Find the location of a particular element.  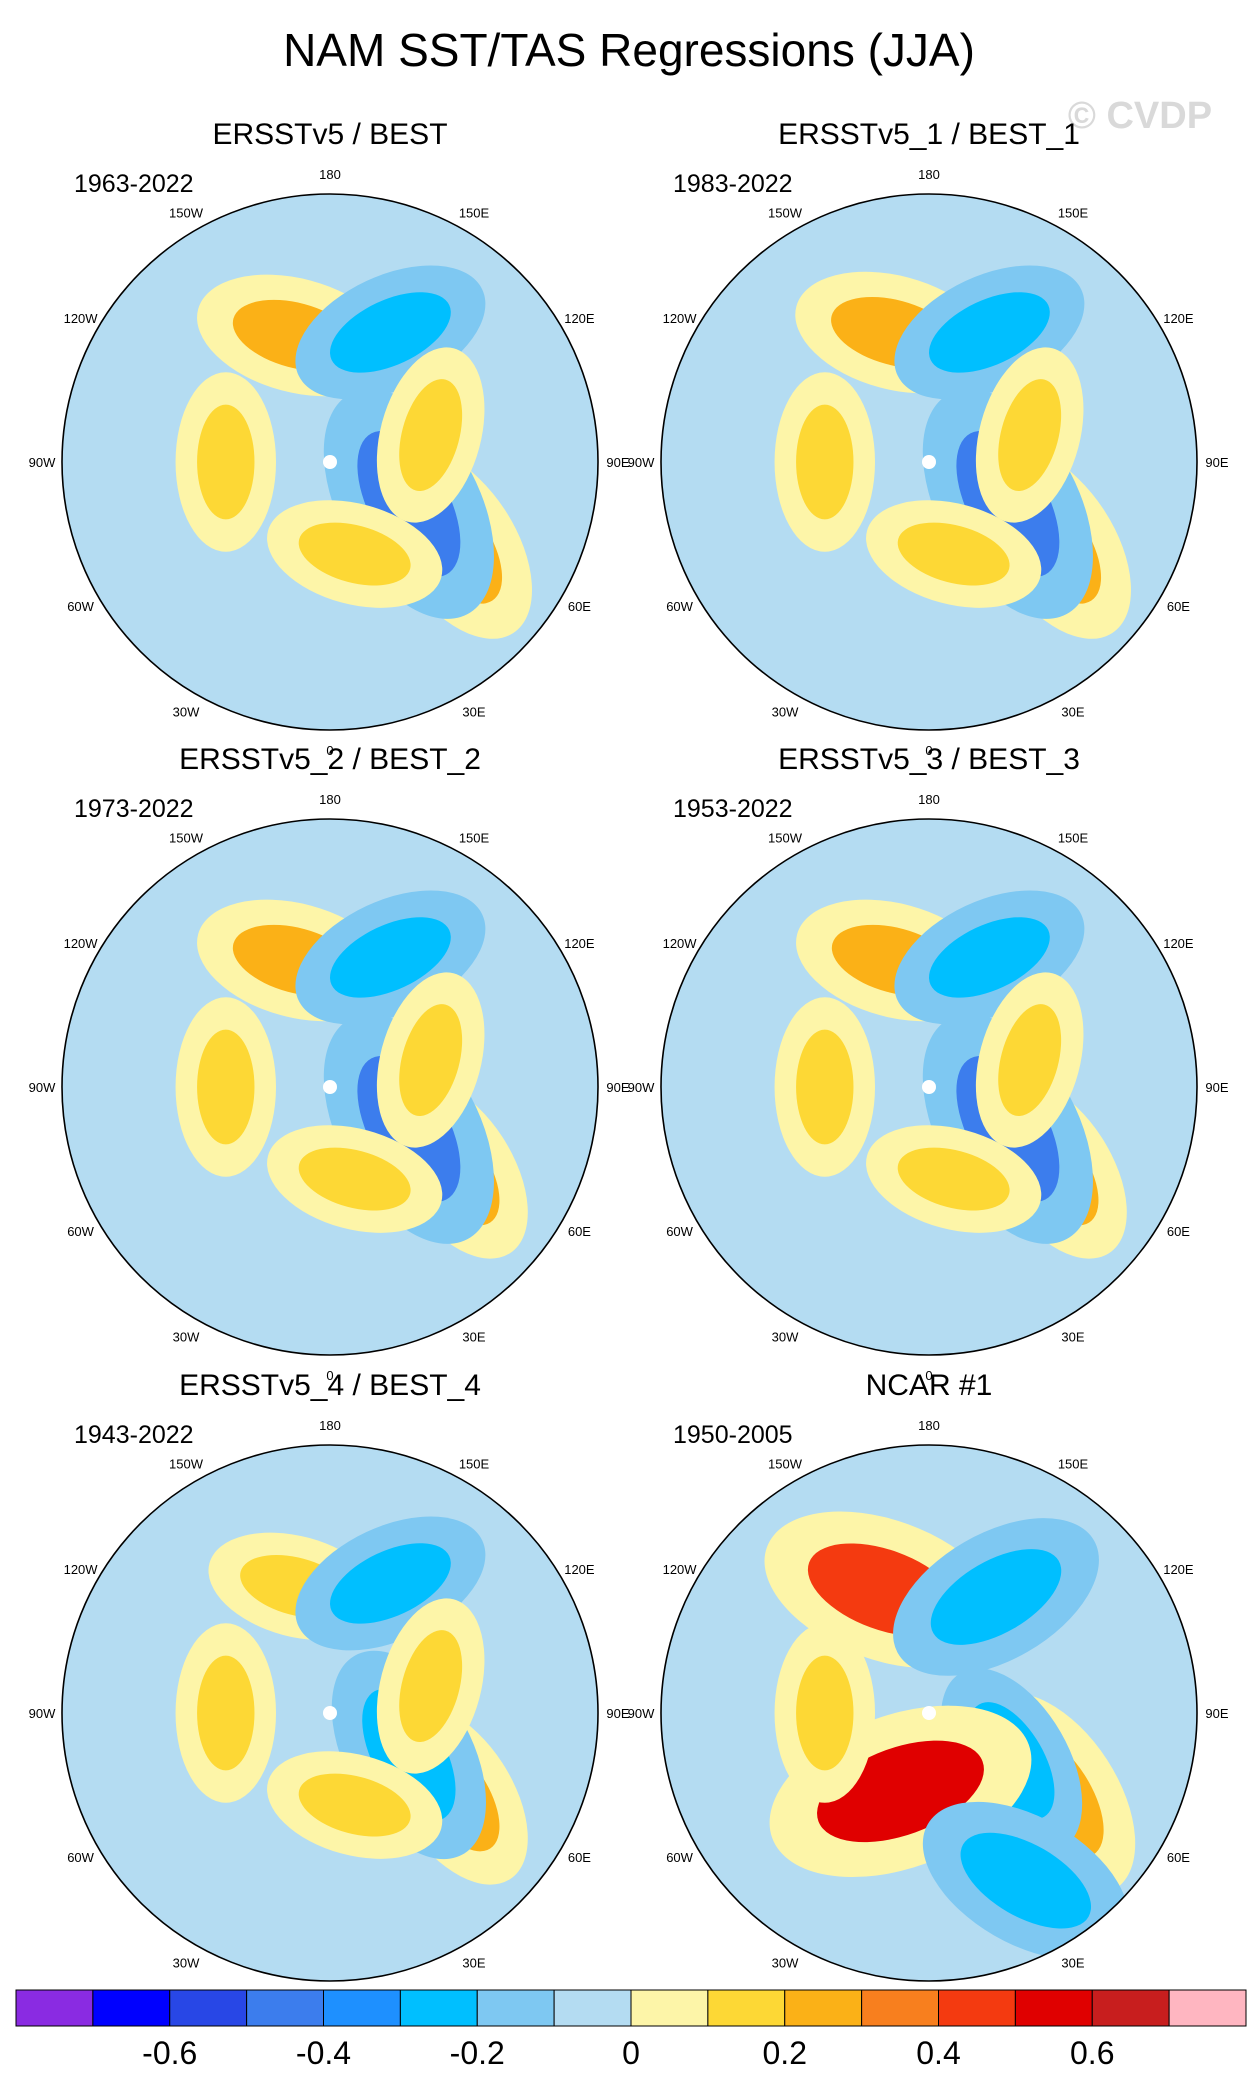

panel-period: 1983-2022 is located at coordinates (733, 184).